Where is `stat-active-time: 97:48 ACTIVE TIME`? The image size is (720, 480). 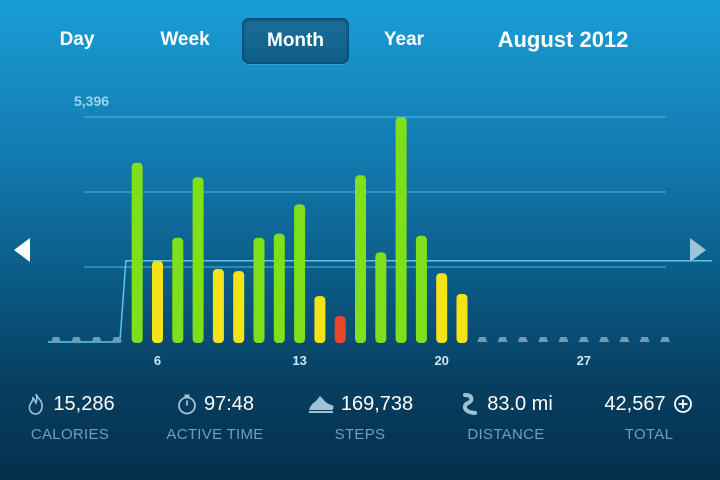 stat-active-time: 97:48 ACTIVE TIME is located at coordinates (215, 428).